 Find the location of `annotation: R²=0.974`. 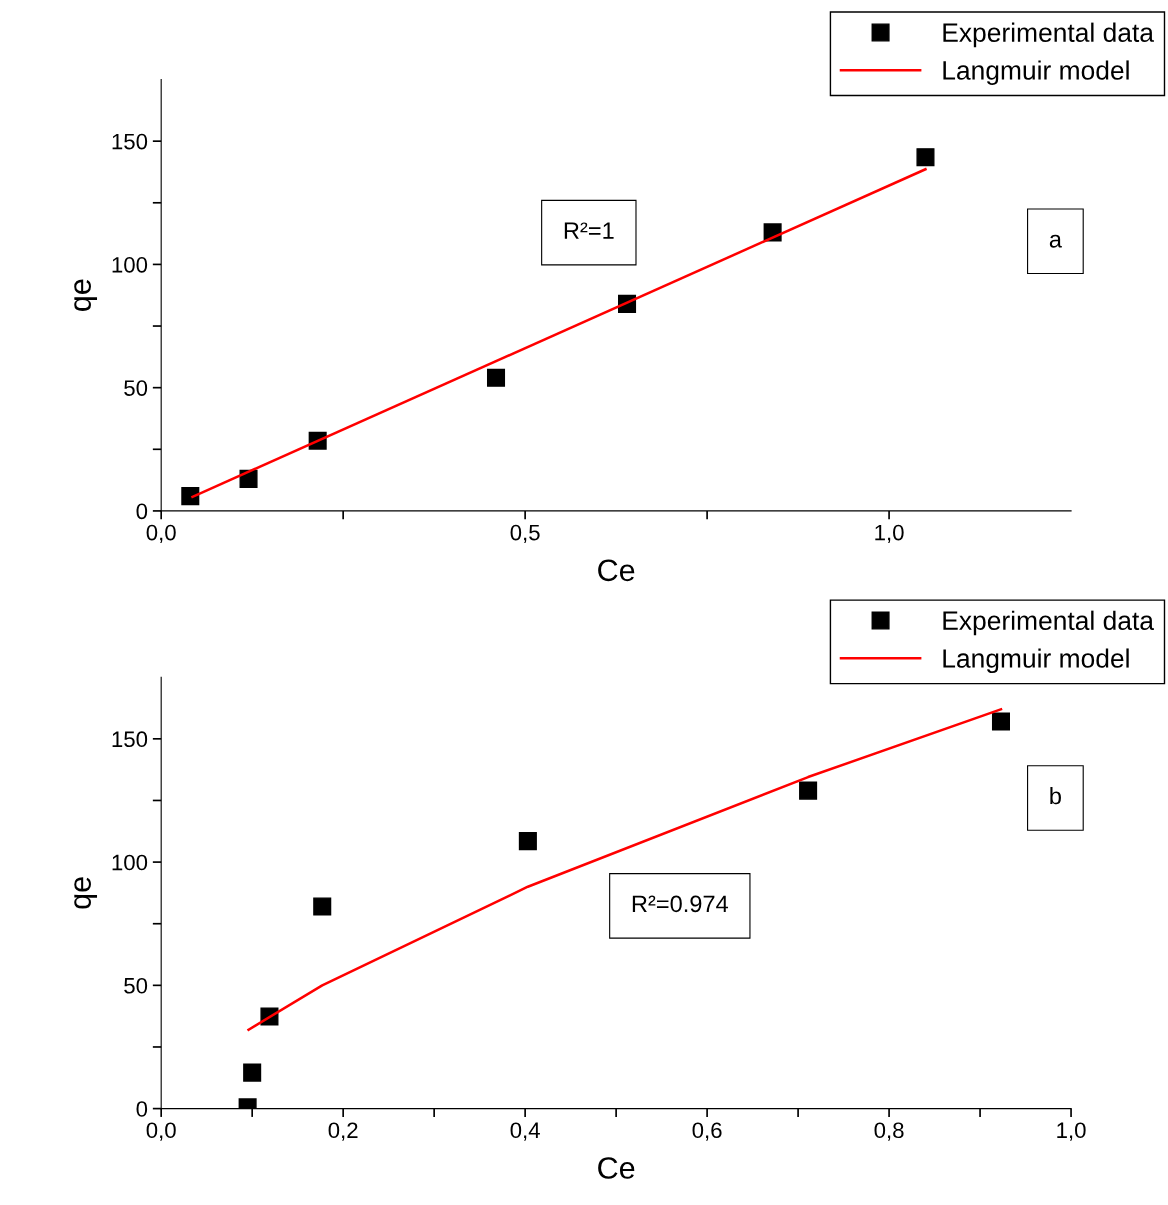

annotation: R²=0.974 is located at coordinates (680, 904).